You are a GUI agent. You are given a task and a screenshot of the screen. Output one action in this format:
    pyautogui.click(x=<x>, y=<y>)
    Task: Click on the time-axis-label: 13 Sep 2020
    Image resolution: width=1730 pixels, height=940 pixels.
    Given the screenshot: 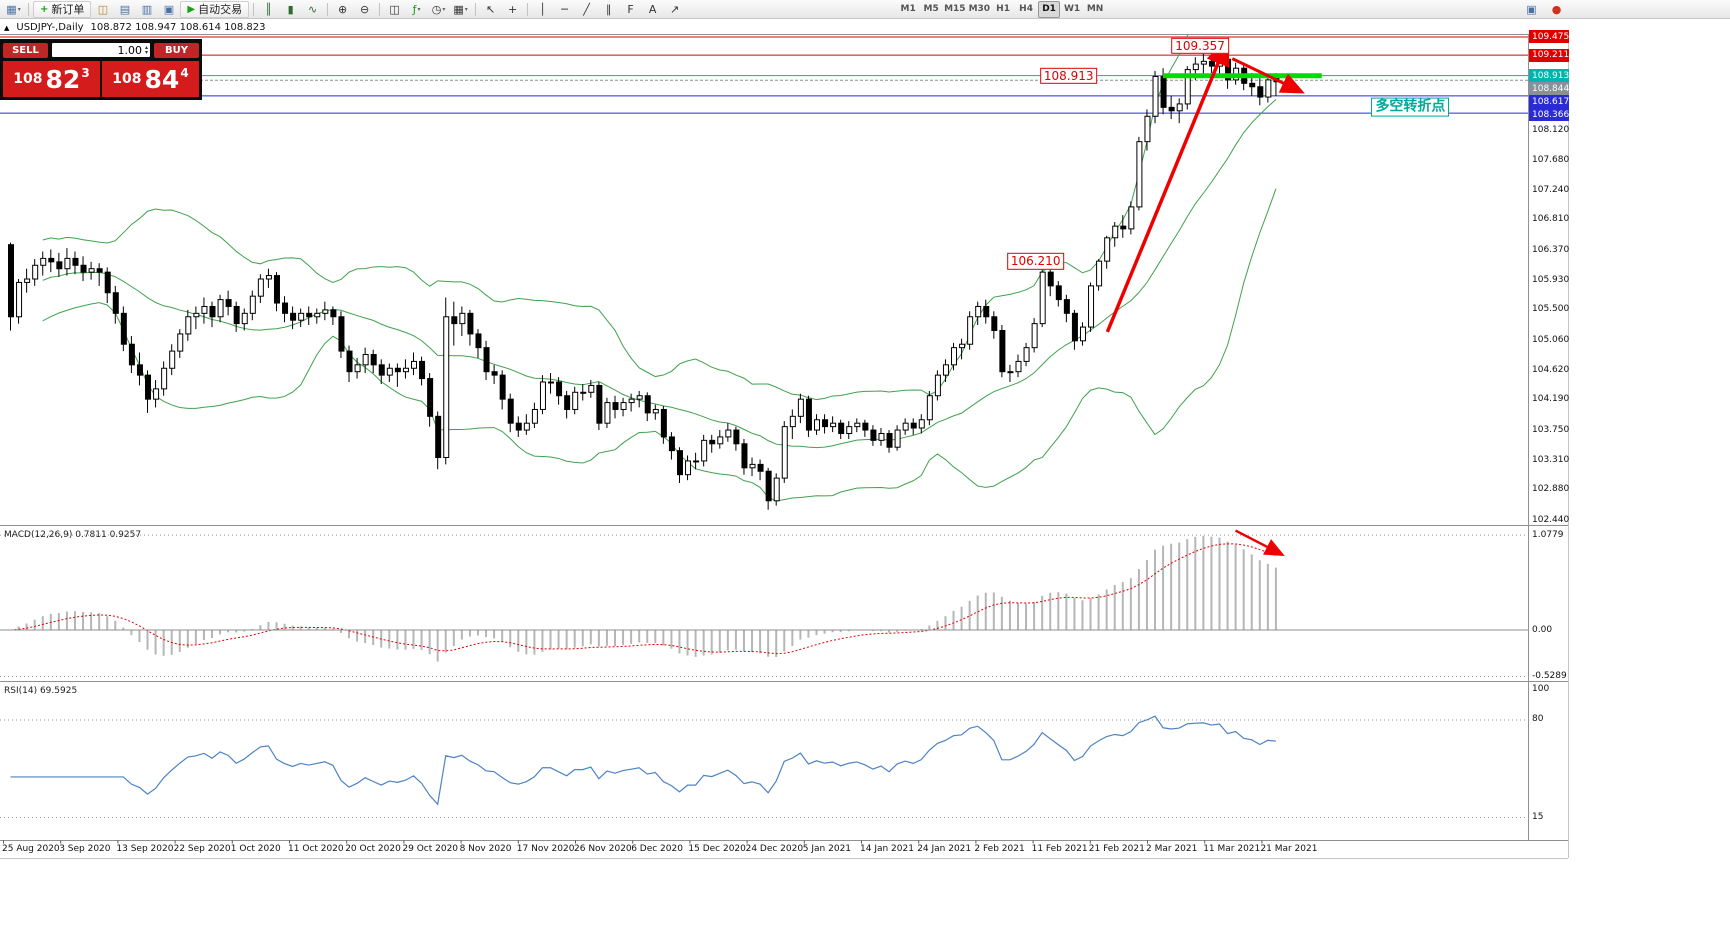 What is the action you would take?
    pyautogui.click(x=145, y=849)
    